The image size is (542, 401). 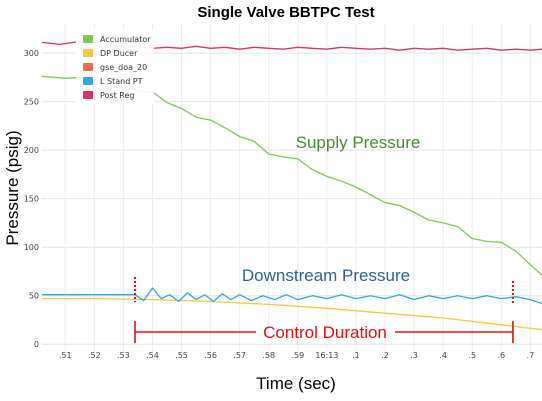 What do you see at coordinates (356, 355) in the screenshot?
I see `x-tick-label: .1` at bounding box center [356, 355].